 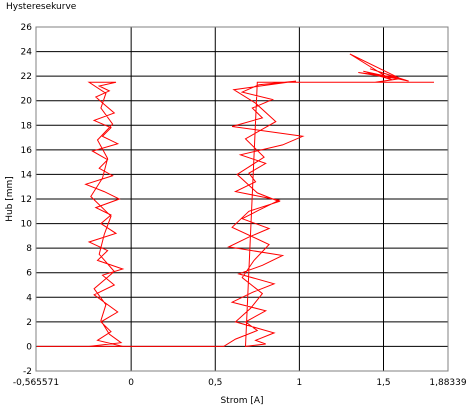 What do you see at coordinates (29, 298) in the screenshot?
I see `y-tick-label: 4` at bounding box center [29, 298].